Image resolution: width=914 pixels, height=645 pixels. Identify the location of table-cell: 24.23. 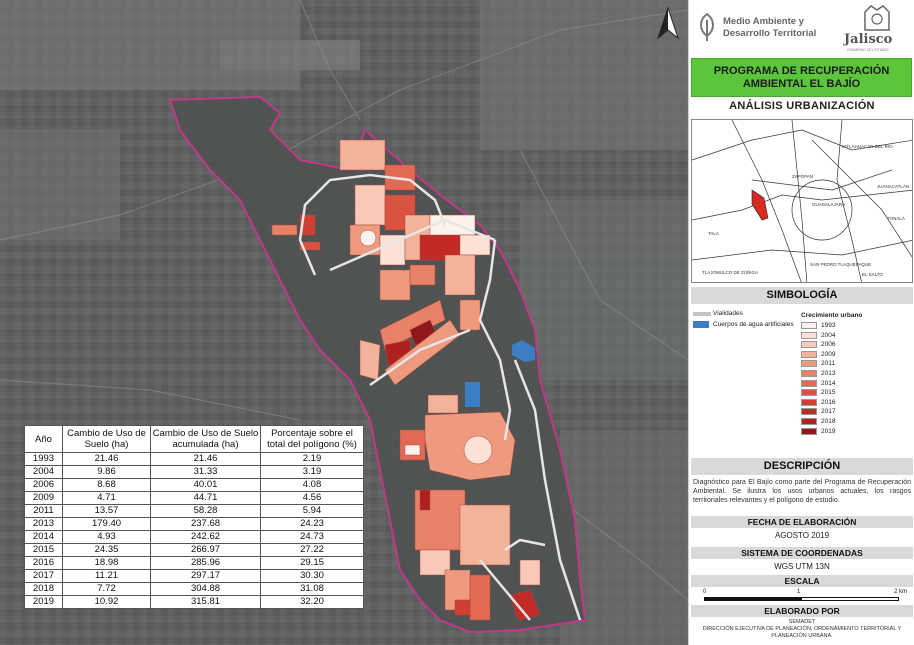
(312, 524).